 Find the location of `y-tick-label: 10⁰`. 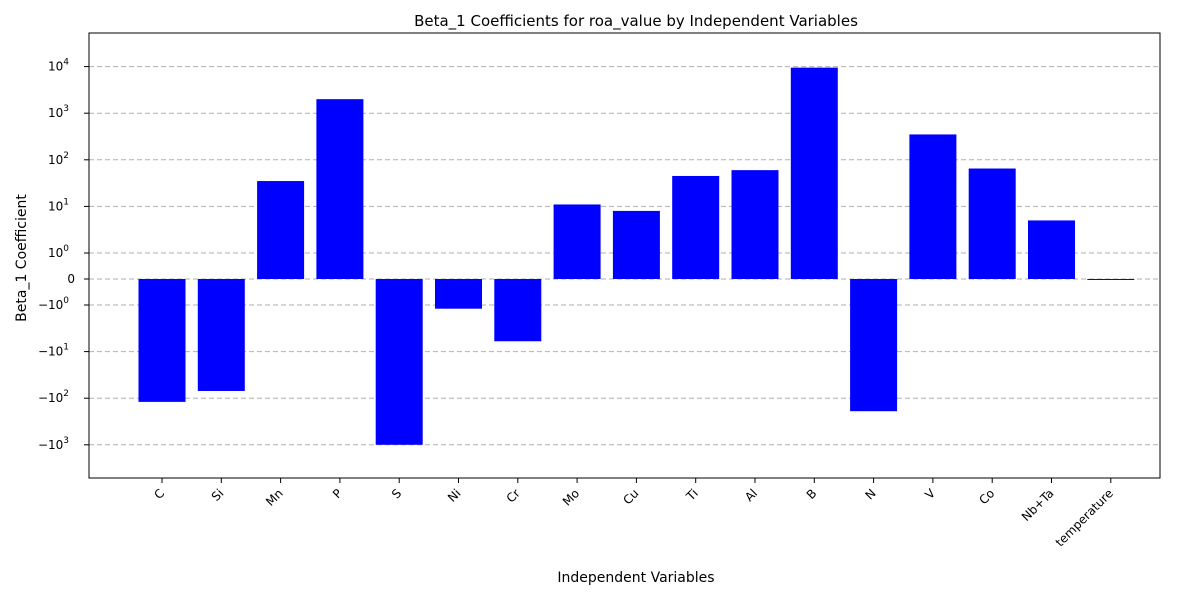

y-tick-label: 10⁰ is located at coordinates (58, 252).